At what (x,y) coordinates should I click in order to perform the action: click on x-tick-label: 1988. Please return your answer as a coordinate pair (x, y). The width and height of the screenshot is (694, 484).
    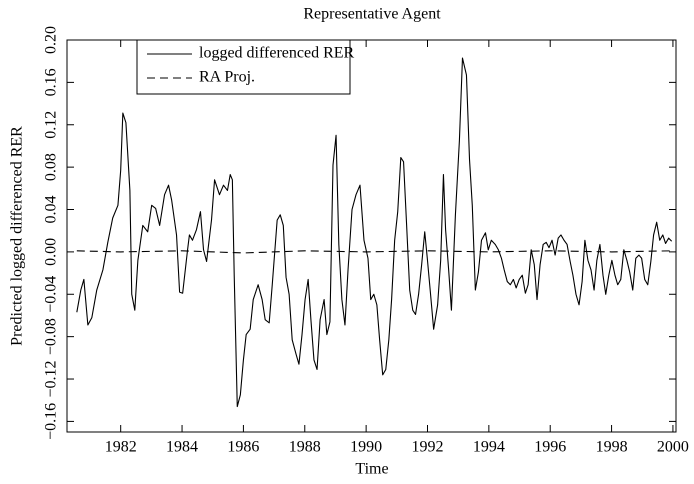
    Looking at the image, I should click on (305, 447).